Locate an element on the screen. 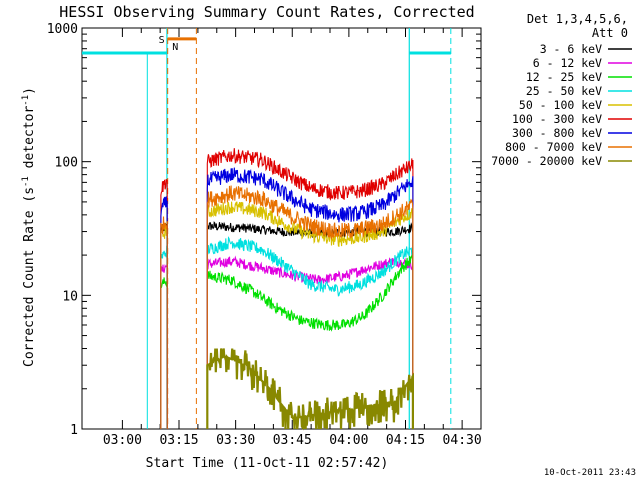 This screenshot has width=640, height=480. legend-label: 800 - 7000 keV is located at coordinates (553, 147).